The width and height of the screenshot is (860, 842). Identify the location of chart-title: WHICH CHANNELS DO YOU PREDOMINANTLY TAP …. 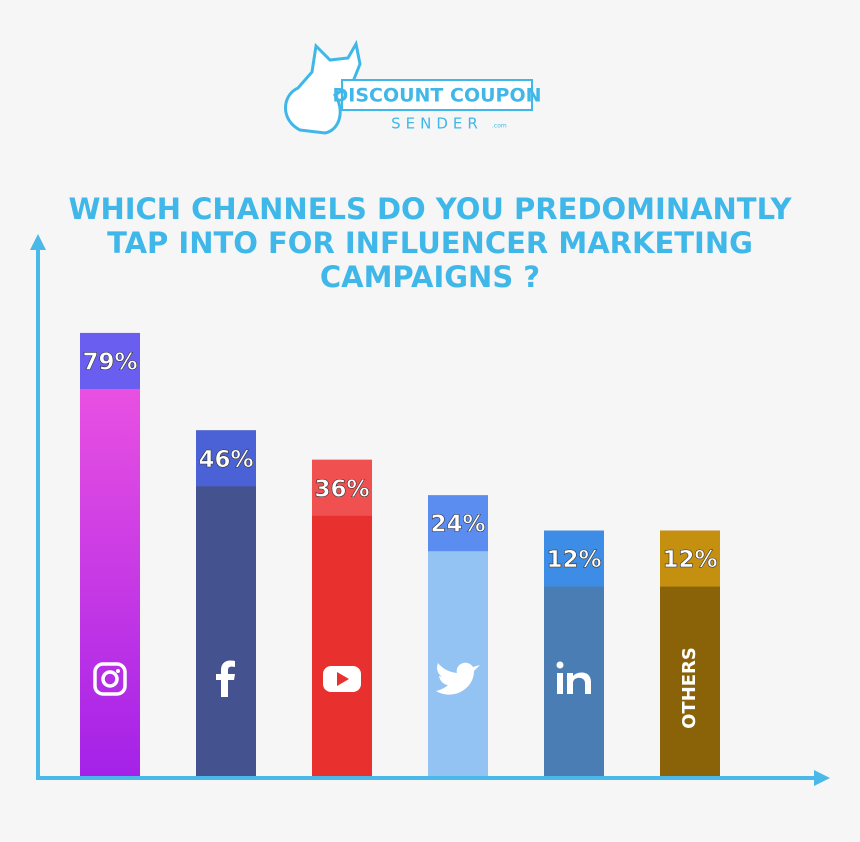
(430, 243).